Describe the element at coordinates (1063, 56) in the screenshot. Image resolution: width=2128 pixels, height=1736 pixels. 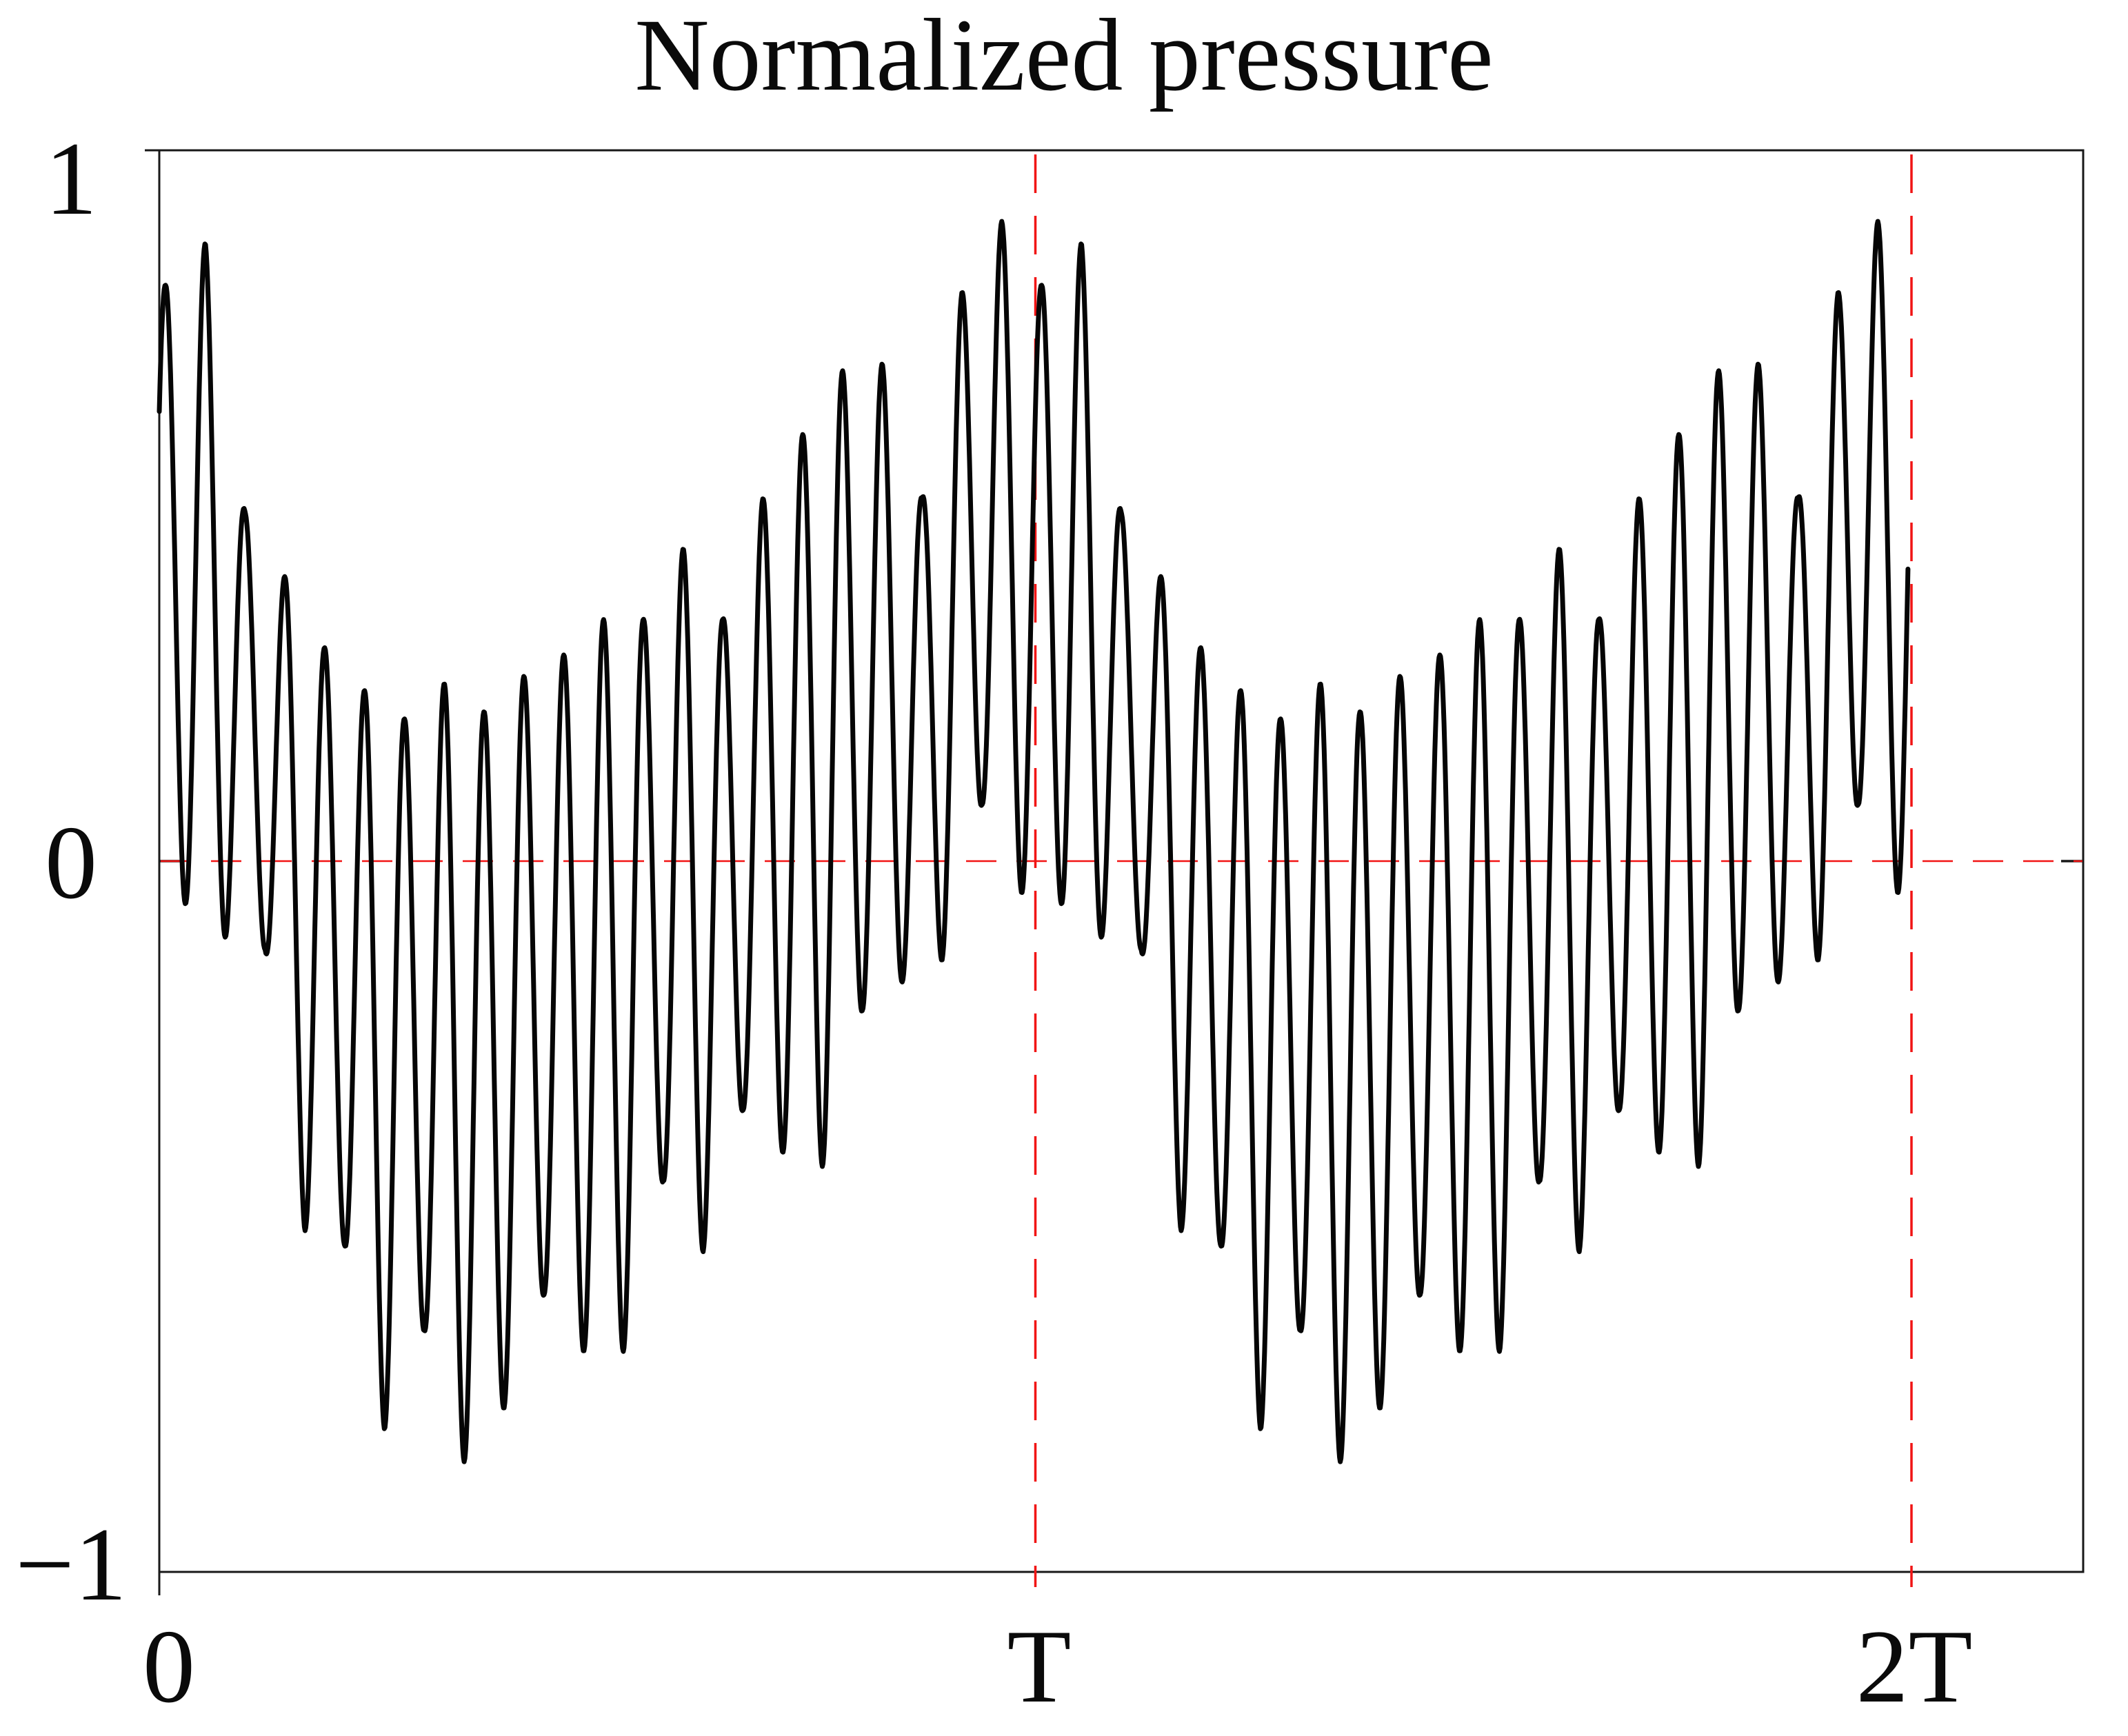
I see `chart-title: Normalized pressure` at that location.